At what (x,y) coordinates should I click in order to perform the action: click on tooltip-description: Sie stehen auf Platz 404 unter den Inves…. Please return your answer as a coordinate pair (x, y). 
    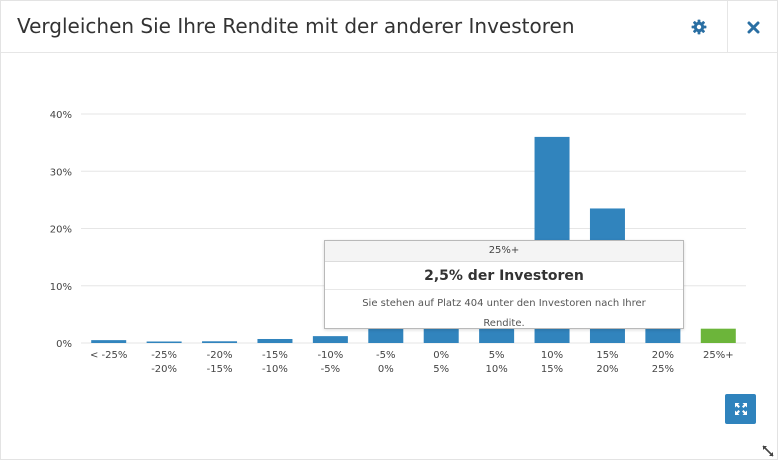
    Looking at the image, I should click on (504, 313).